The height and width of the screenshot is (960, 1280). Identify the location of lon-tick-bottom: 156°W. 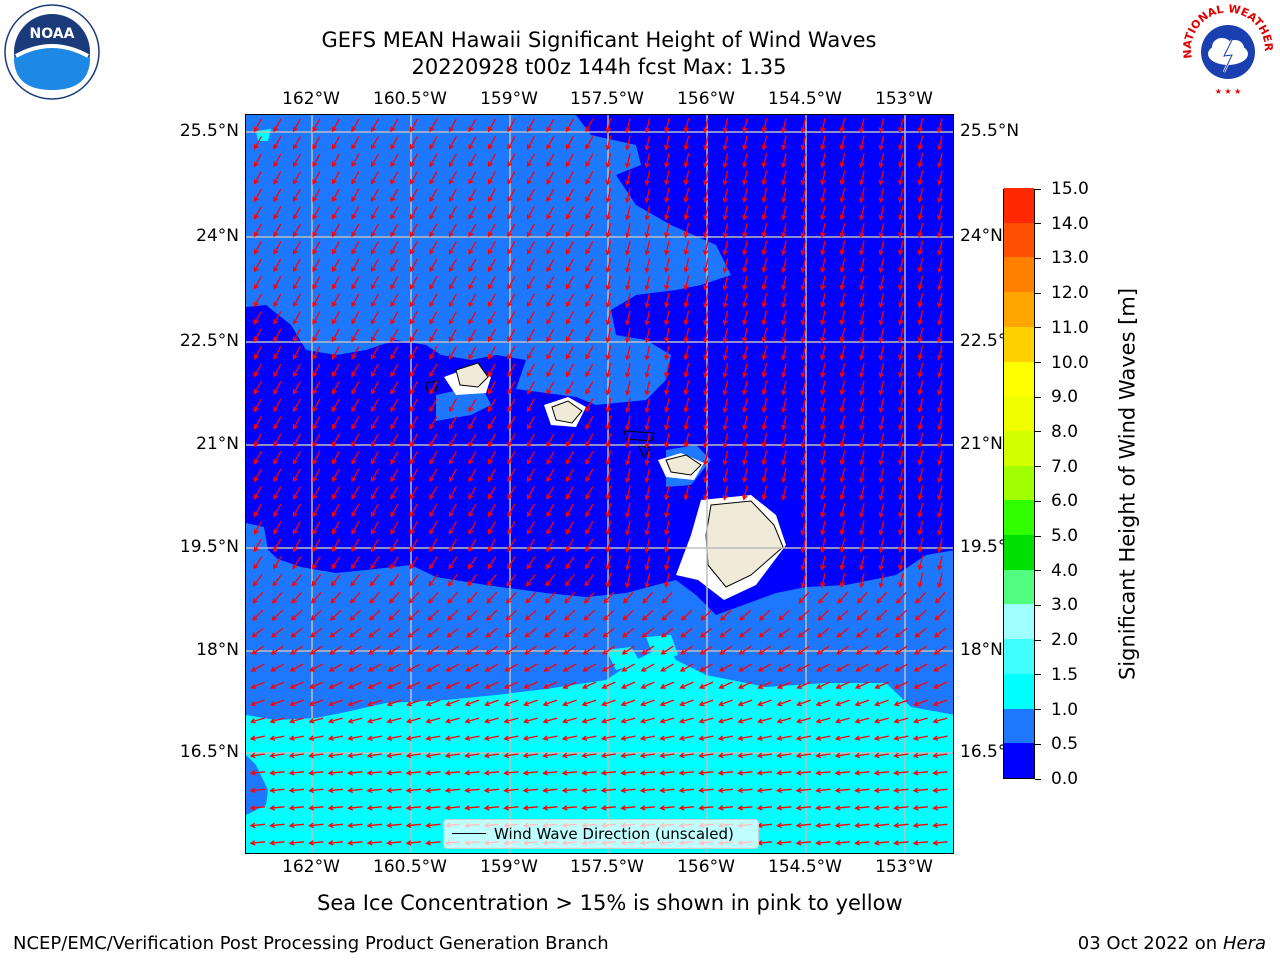
(706, 867).